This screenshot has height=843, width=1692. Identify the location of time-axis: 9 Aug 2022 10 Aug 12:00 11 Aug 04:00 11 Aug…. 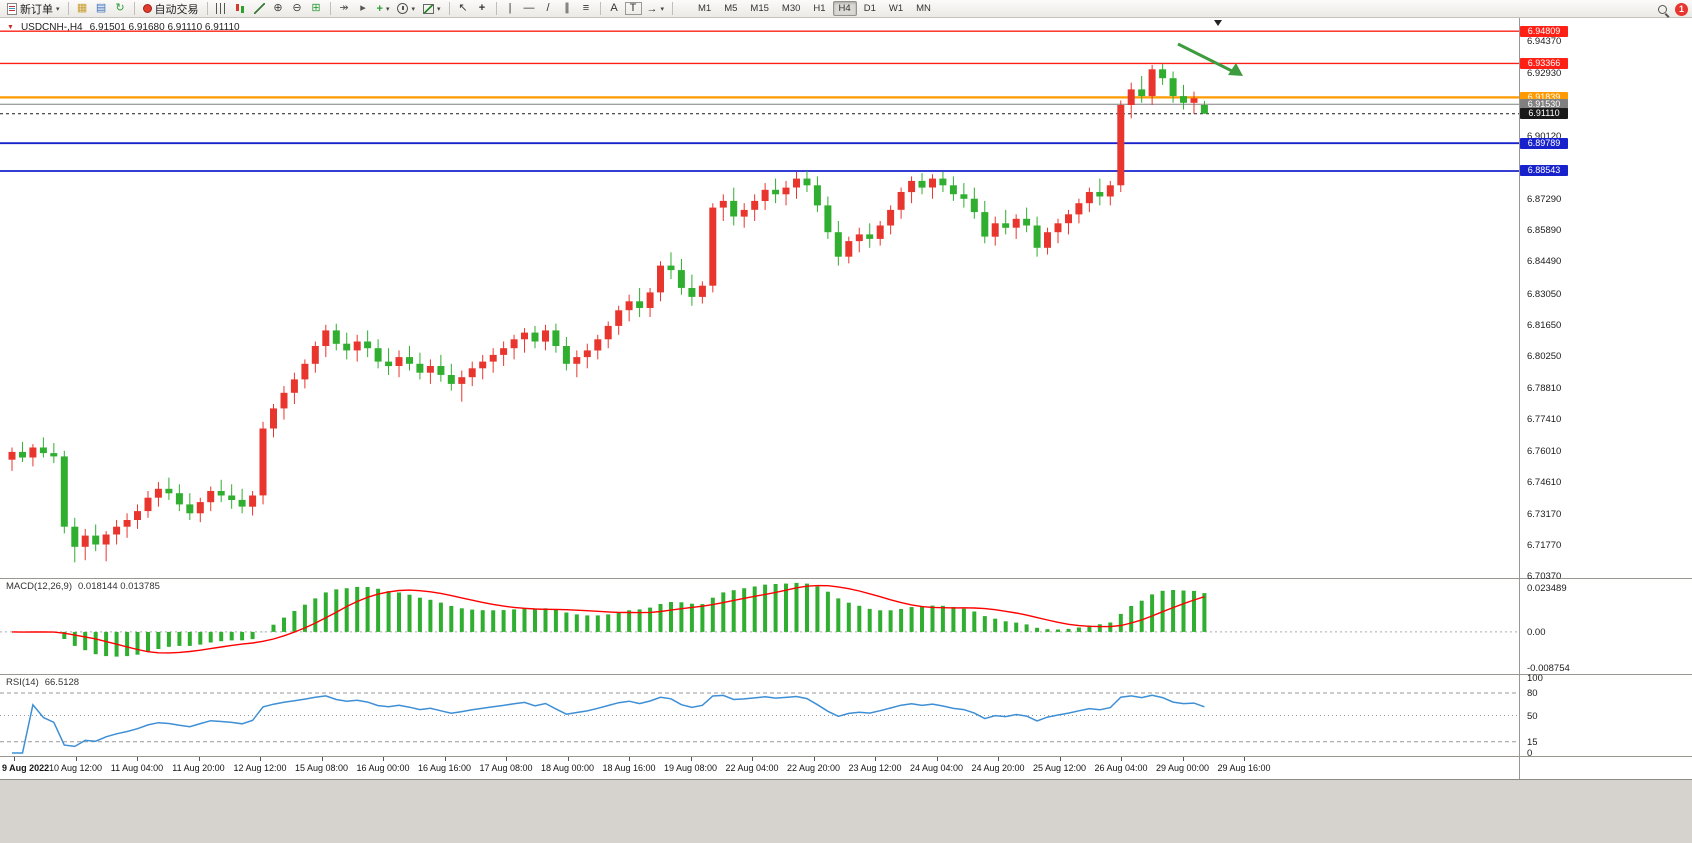
(759, 768).